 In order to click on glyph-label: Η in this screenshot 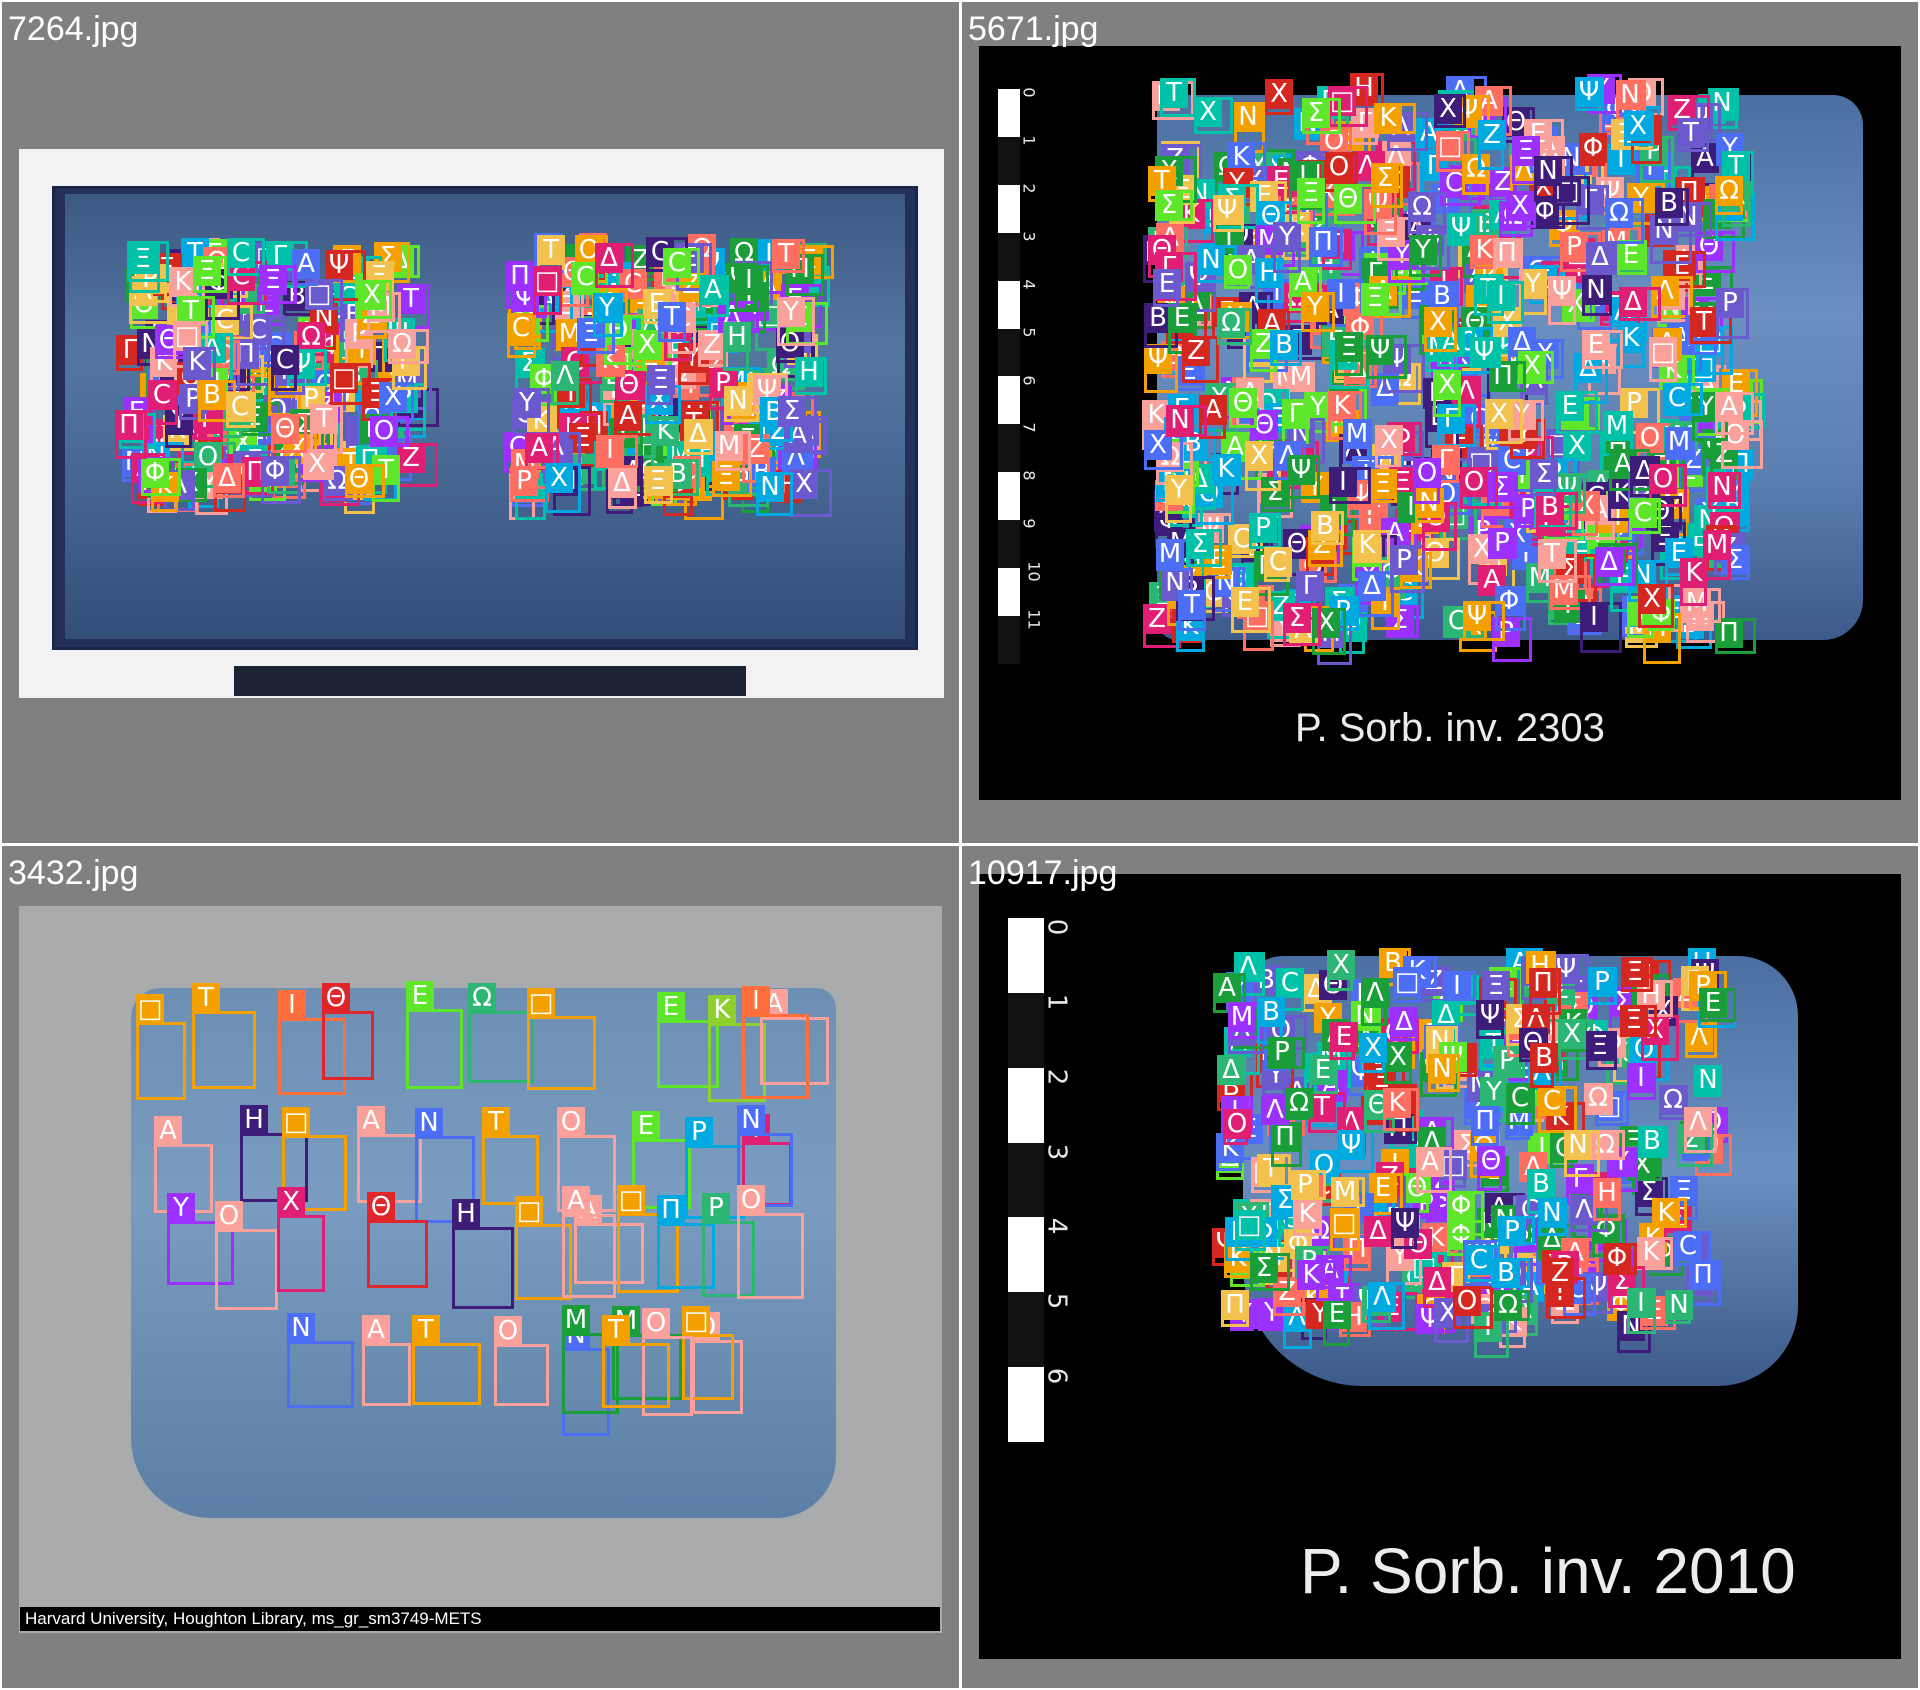, I will do `click(1607, 1193)`.